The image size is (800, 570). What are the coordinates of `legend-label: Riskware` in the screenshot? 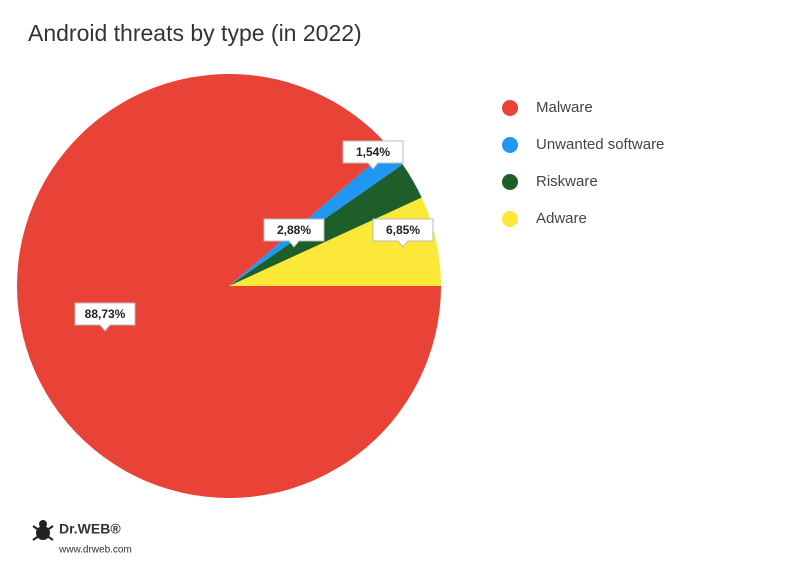 It's located at (567, 181).